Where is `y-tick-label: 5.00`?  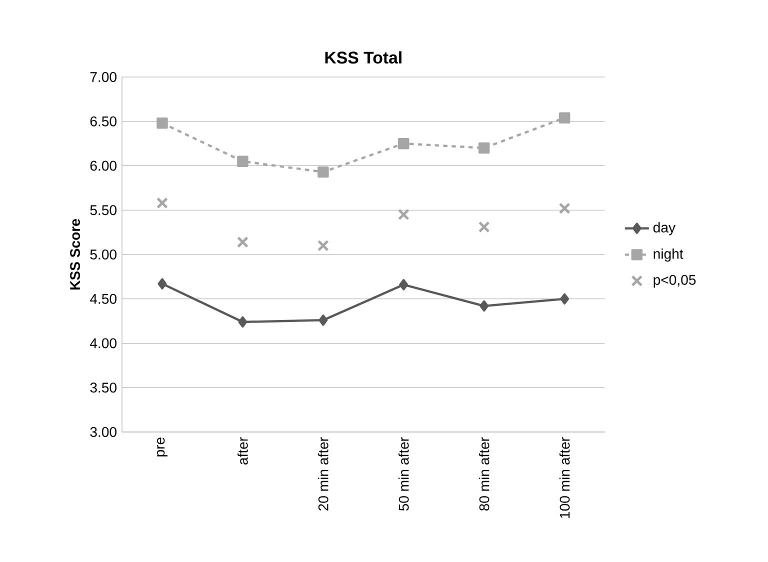
y-tick-label: 5.00 is located at coordinates (103, 255).